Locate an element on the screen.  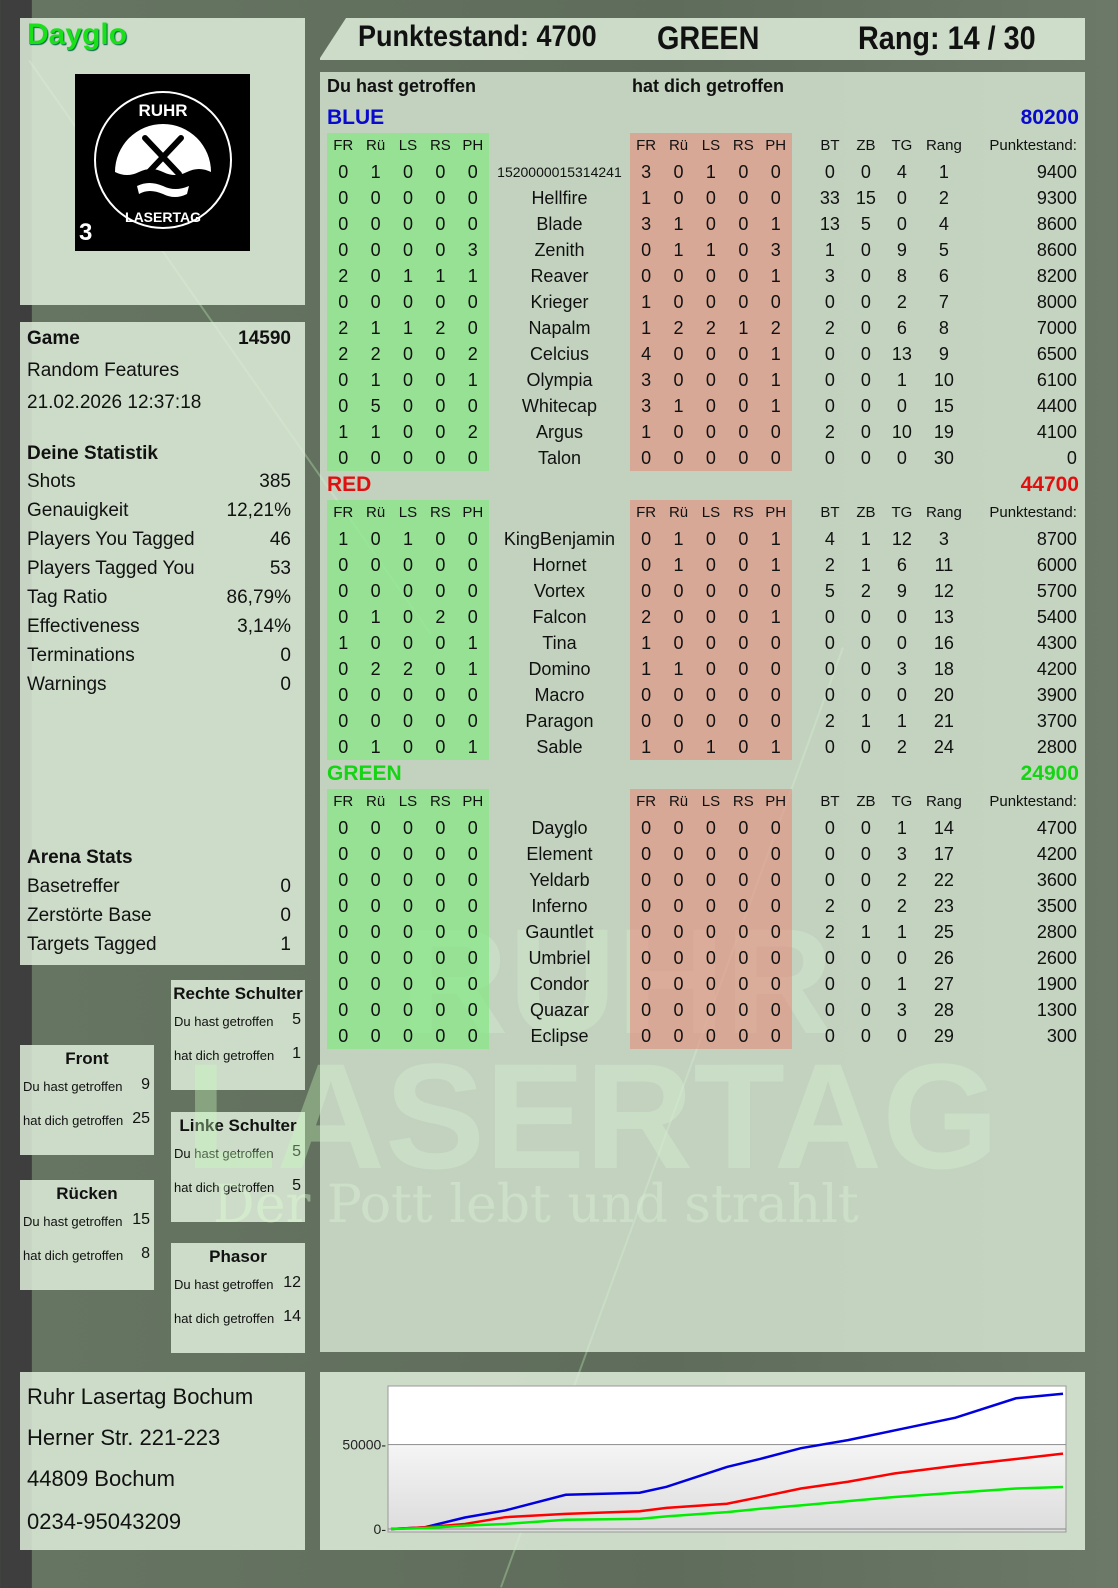
address-line: Herner Str. 221-223 is located at coordinates (124, 1437).